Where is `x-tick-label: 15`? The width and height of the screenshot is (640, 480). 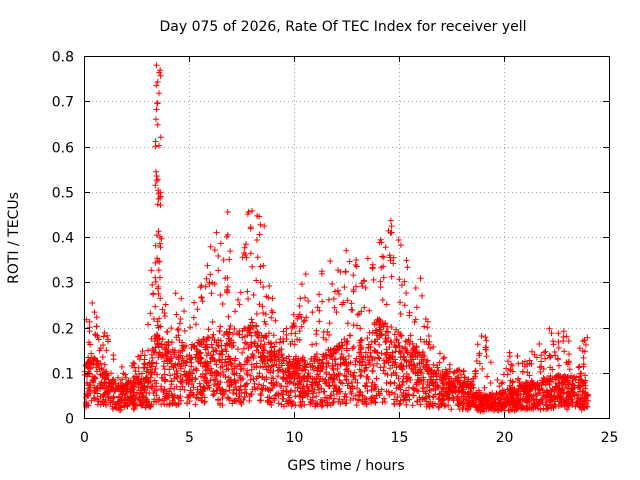
x-tick-label: 15 is located at coordinates (400, 438).